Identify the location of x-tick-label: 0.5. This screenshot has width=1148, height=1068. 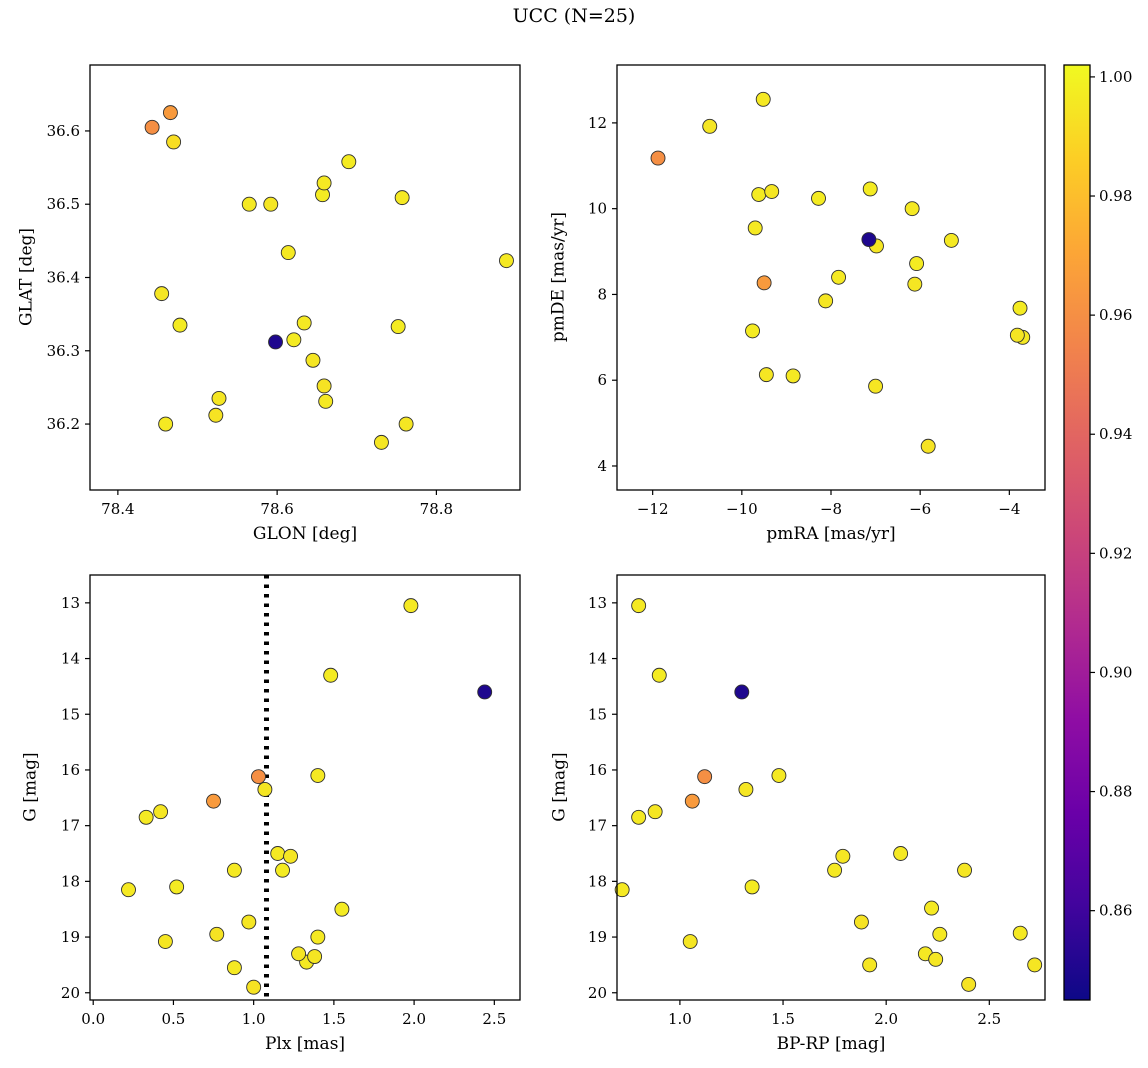
(174, 1019).